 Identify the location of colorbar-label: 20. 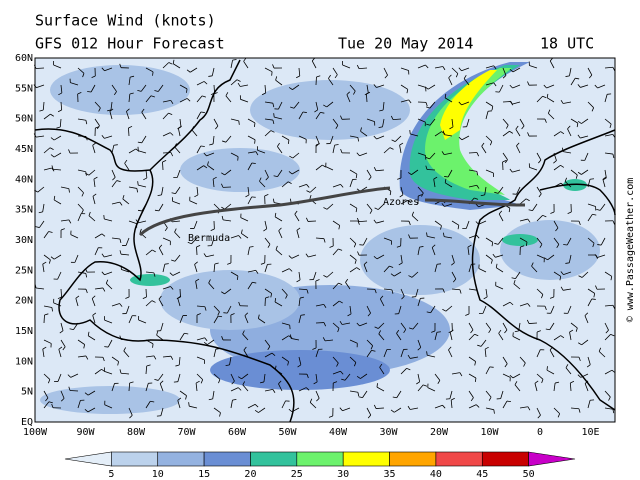
(250, 474).